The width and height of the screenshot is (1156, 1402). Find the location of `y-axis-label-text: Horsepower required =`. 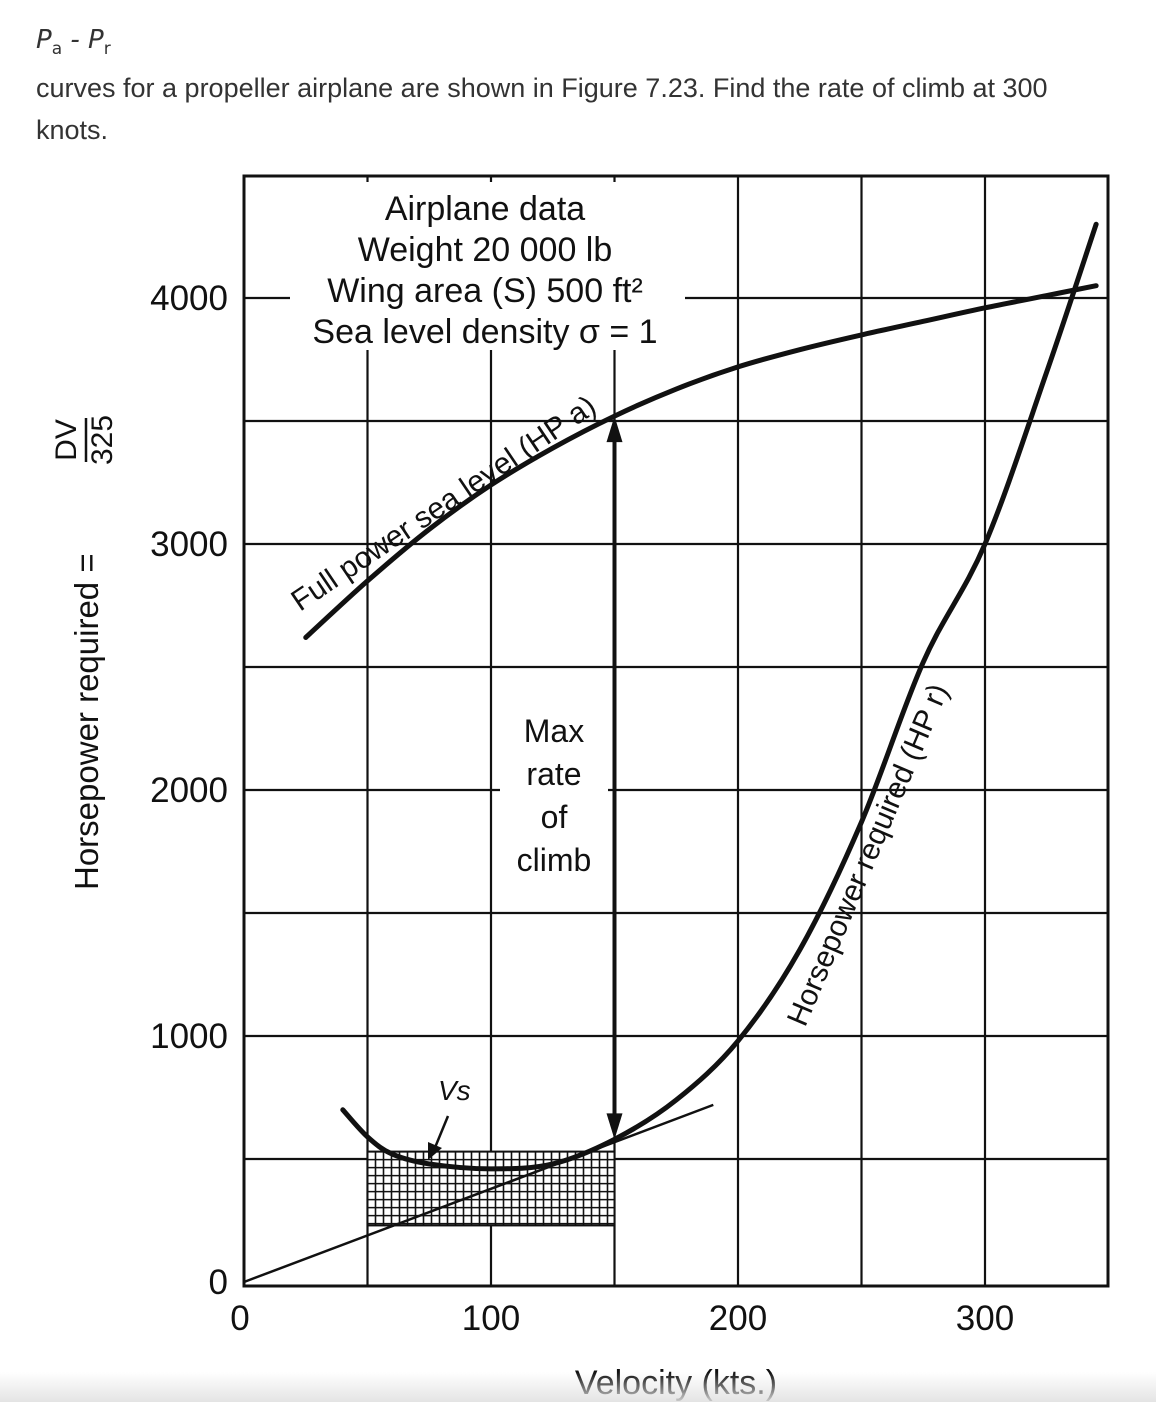

y-axis-label-text: Horsepower required = is located at coordinates (86, 721).